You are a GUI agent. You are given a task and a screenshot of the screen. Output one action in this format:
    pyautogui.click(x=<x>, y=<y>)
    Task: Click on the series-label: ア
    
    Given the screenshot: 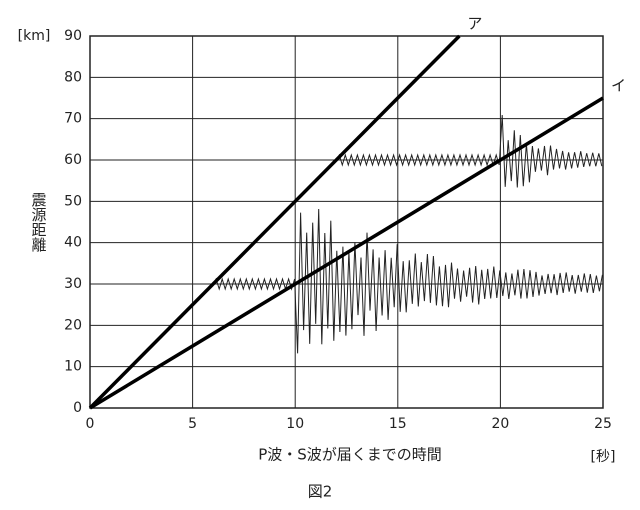 What is the action you would take?
    pyautogui.click(x=474, y=24)
    